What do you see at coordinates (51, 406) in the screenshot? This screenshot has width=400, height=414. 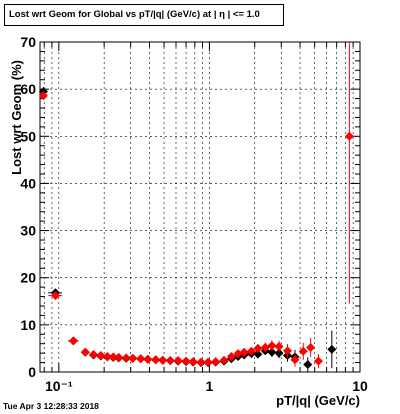 I see `timestamp: Tue Apr 3 12:28:33 2018` at bounding box center [51, 406].